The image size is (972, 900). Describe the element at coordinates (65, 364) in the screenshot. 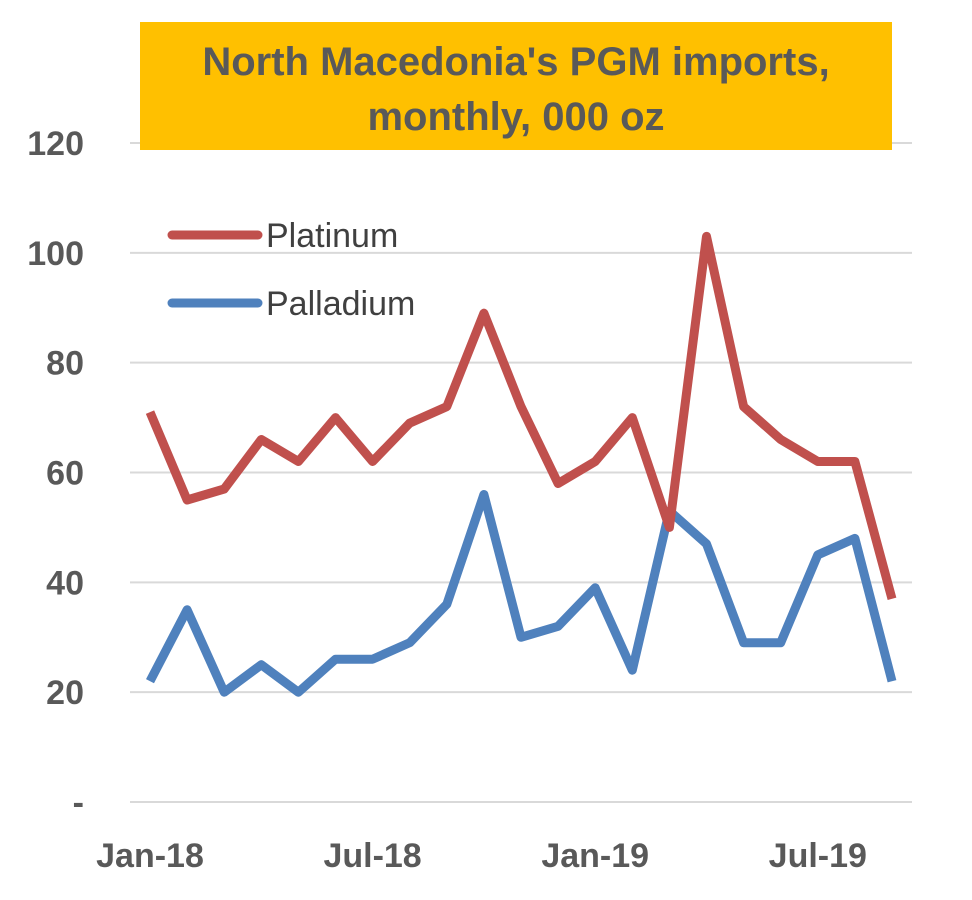

I see `y-tick-label: 80` at that location.